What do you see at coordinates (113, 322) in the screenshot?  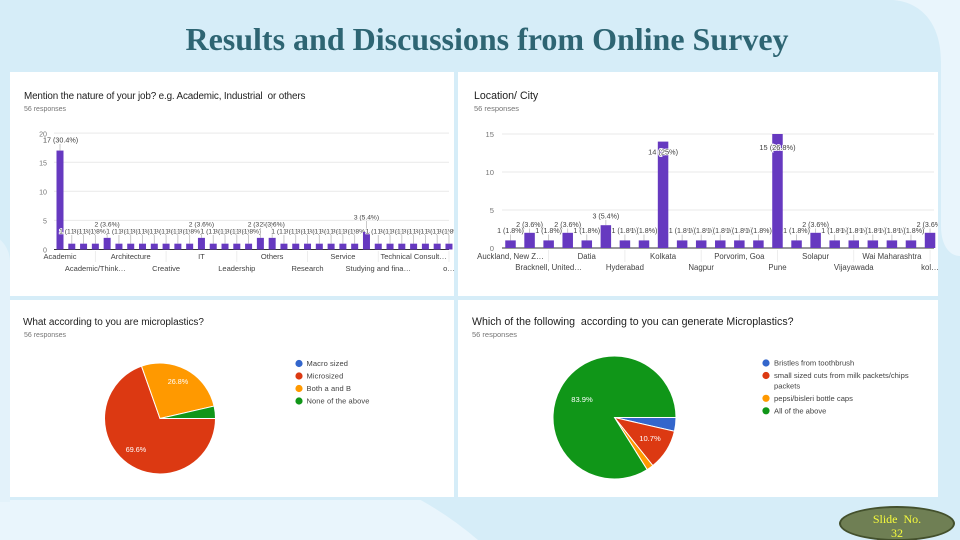 I see `svg-text:What according to you are micr: What according to you are microplastics?` at bounding box center [113, 322].